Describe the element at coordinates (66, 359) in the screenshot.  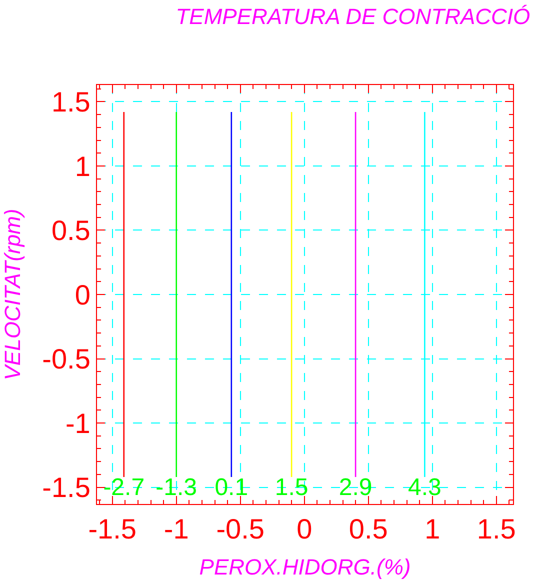
I see `y-tick-label: -0.5` at that location.